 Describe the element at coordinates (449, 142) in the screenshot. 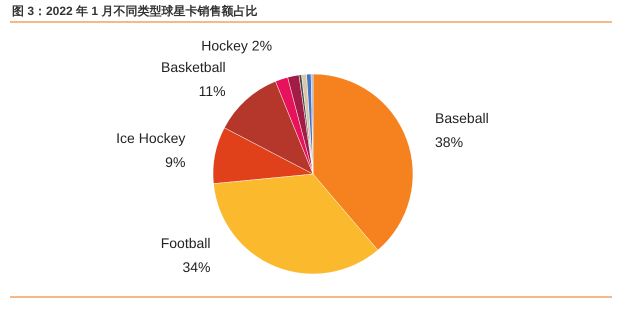

I see `data-label: 38%` at that location.